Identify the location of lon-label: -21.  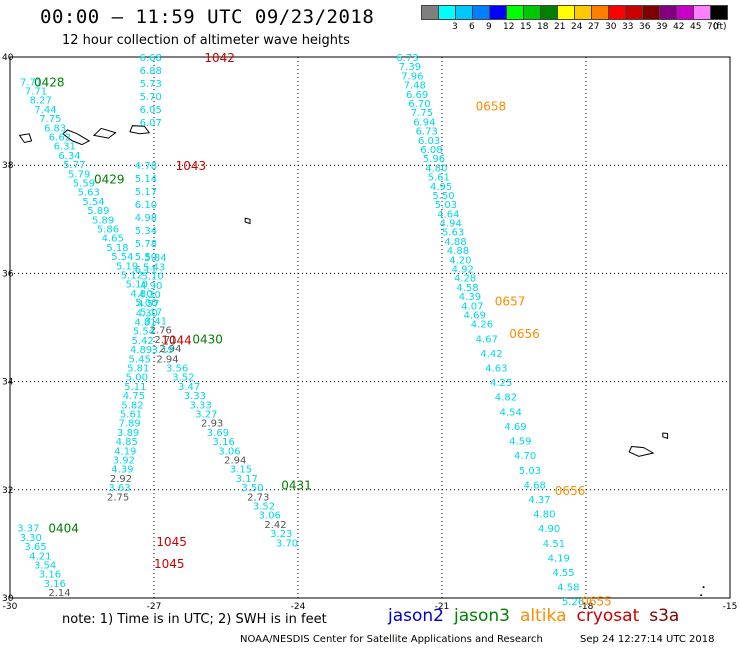
(442, 607).